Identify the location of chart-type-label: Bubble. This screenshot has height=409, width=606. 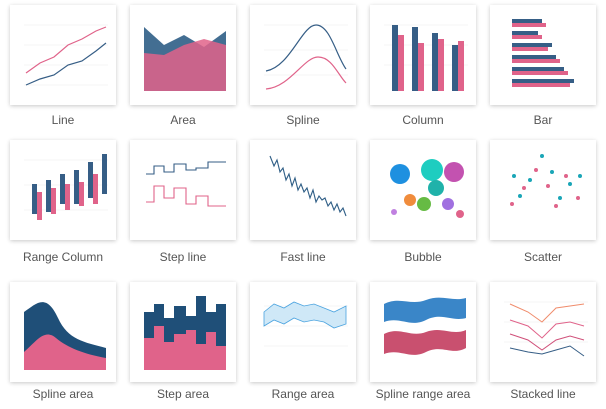
(423, 257).